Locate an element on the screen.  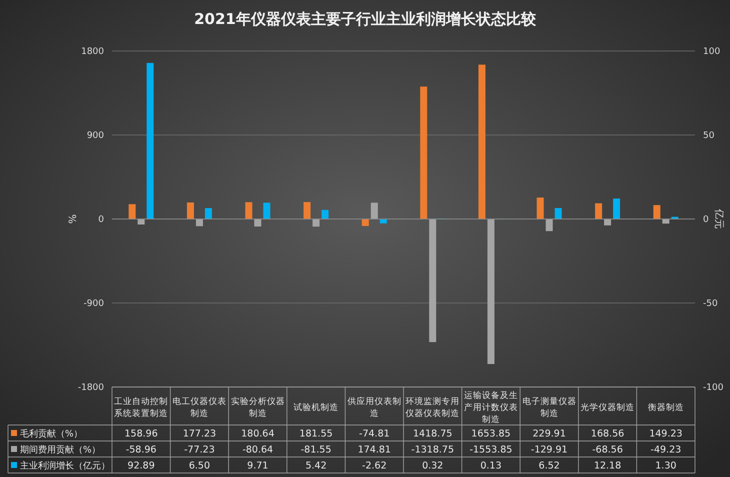
x-tick-label: 试验机制造 is located at coordinates (316, 407).